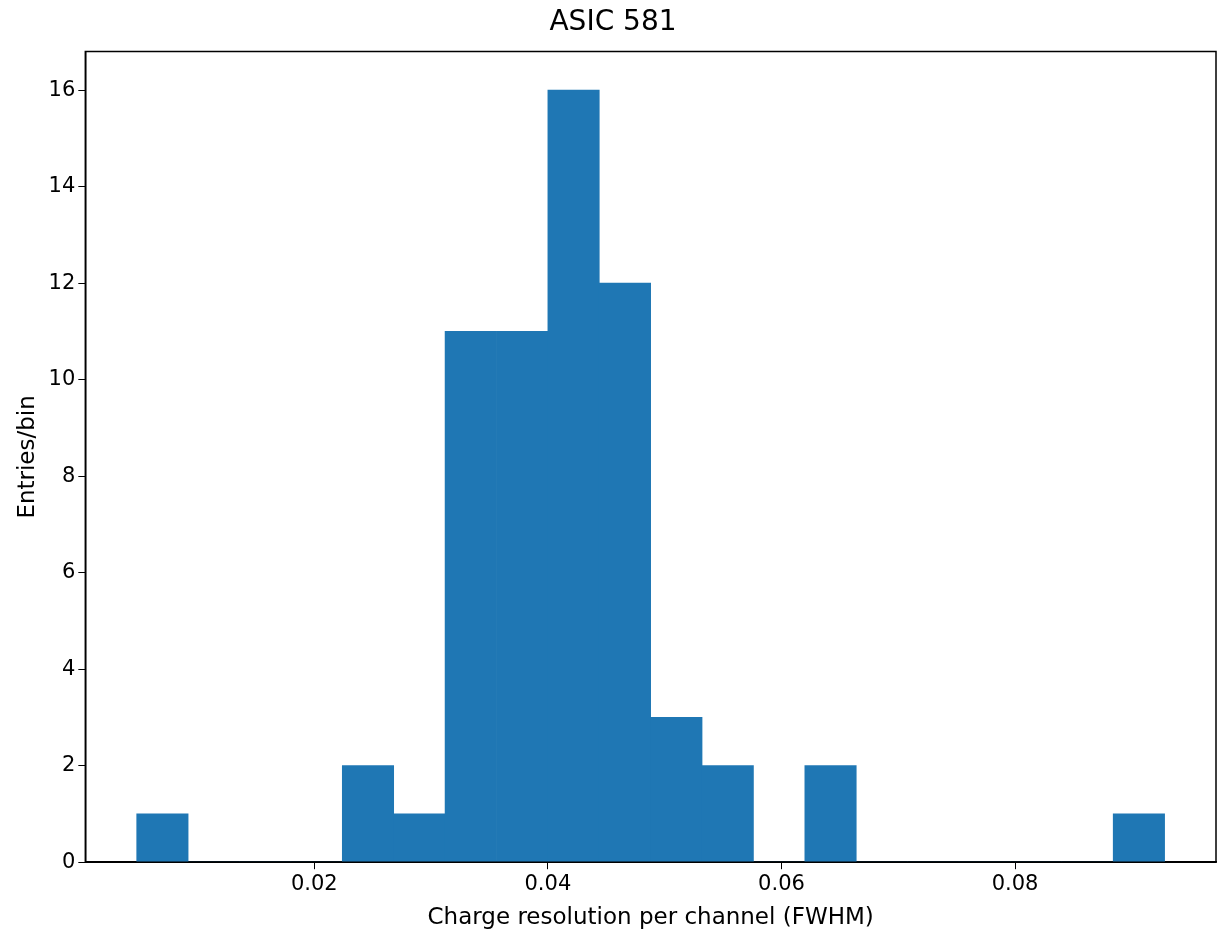  Describe the element at coordinates (62, 378) in the screenshot. I see `y-tick-label: 10` at that location.